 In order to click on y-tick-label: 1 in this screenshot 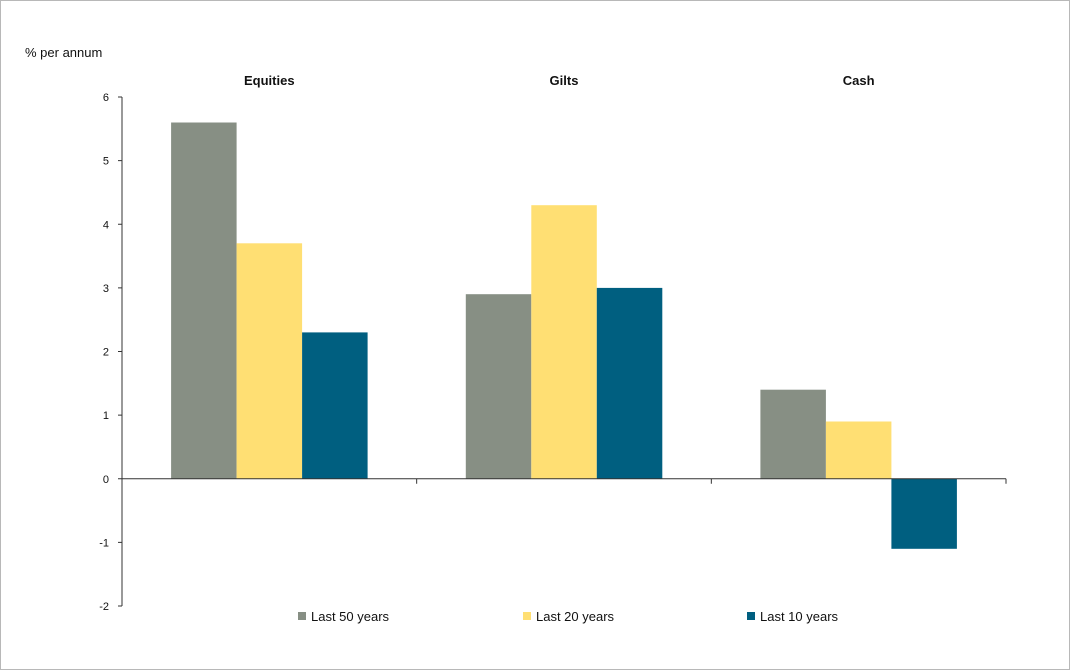, I will do `click(106, 416)`.